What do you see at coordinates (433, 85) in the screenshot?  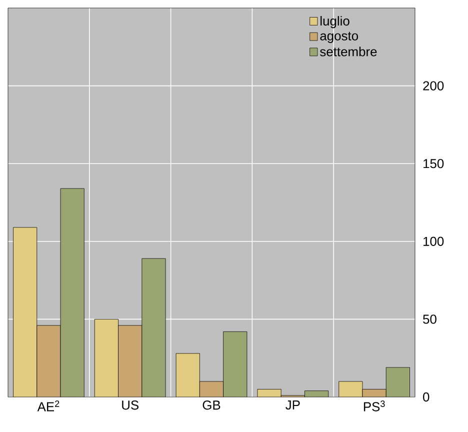 I see `y-tick-label: 200` at bounding box center [433, 85].